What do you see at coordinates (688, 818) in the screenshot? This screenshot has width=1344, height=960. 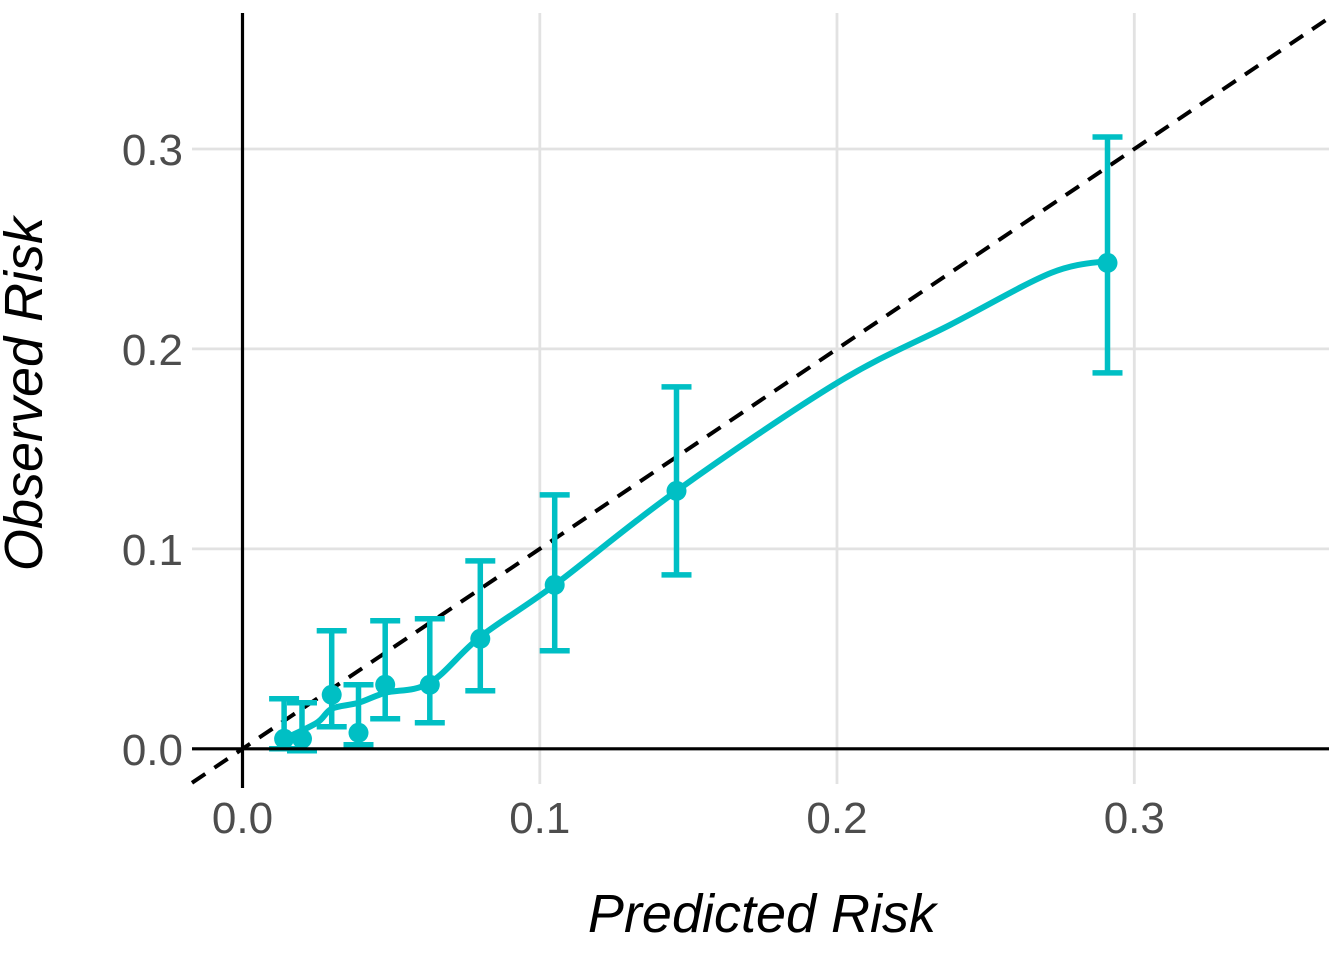 I see `x-tick-labels: 0.0 0.1 0.2 0.3` at bounding box center [688, 818].